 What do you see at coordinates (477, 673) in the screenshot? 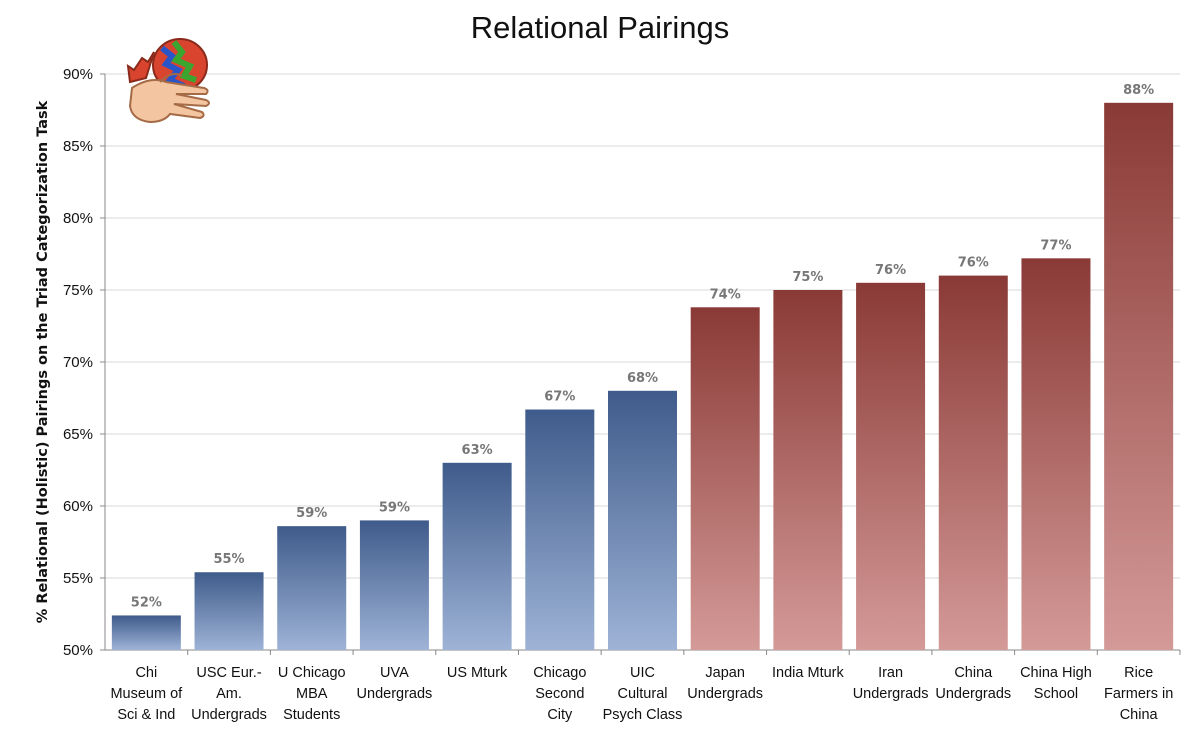
I see `x-tick-label: US Mturk` at bounding box center [477, 673].